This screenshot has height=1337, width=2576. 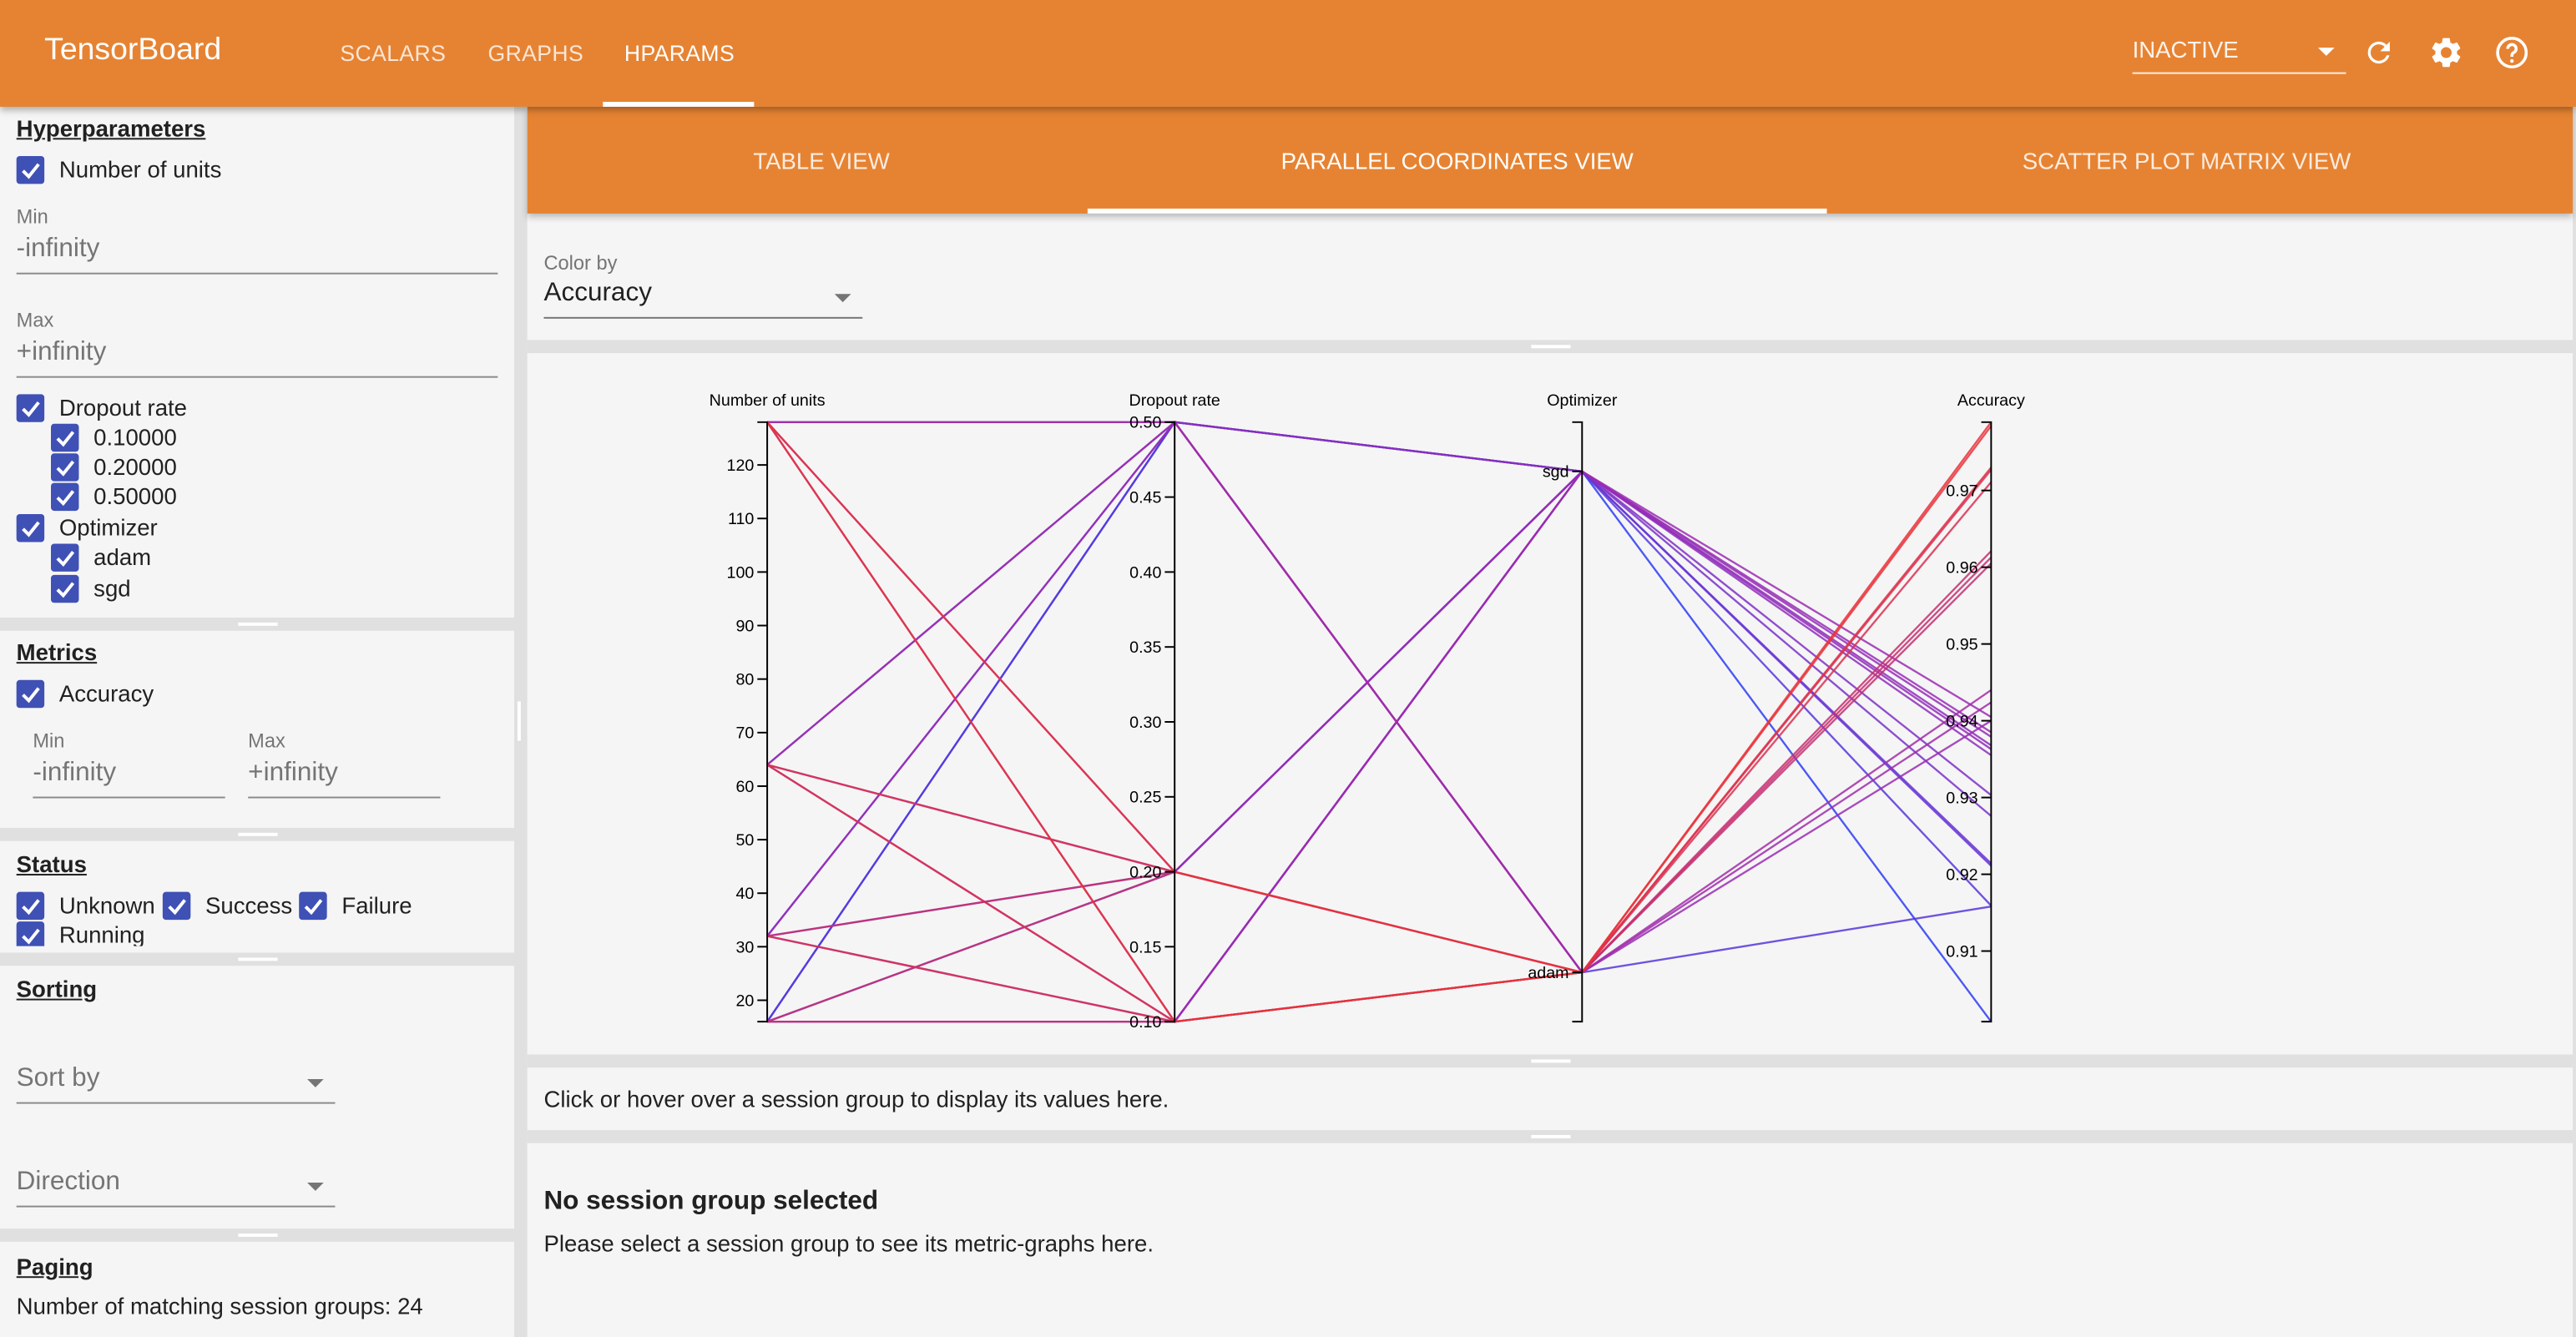 I want to click on axis-number-of-units: Number of units 20 30 40 50 60 70 80 90 100 110 120, so click(x=768, y=707).